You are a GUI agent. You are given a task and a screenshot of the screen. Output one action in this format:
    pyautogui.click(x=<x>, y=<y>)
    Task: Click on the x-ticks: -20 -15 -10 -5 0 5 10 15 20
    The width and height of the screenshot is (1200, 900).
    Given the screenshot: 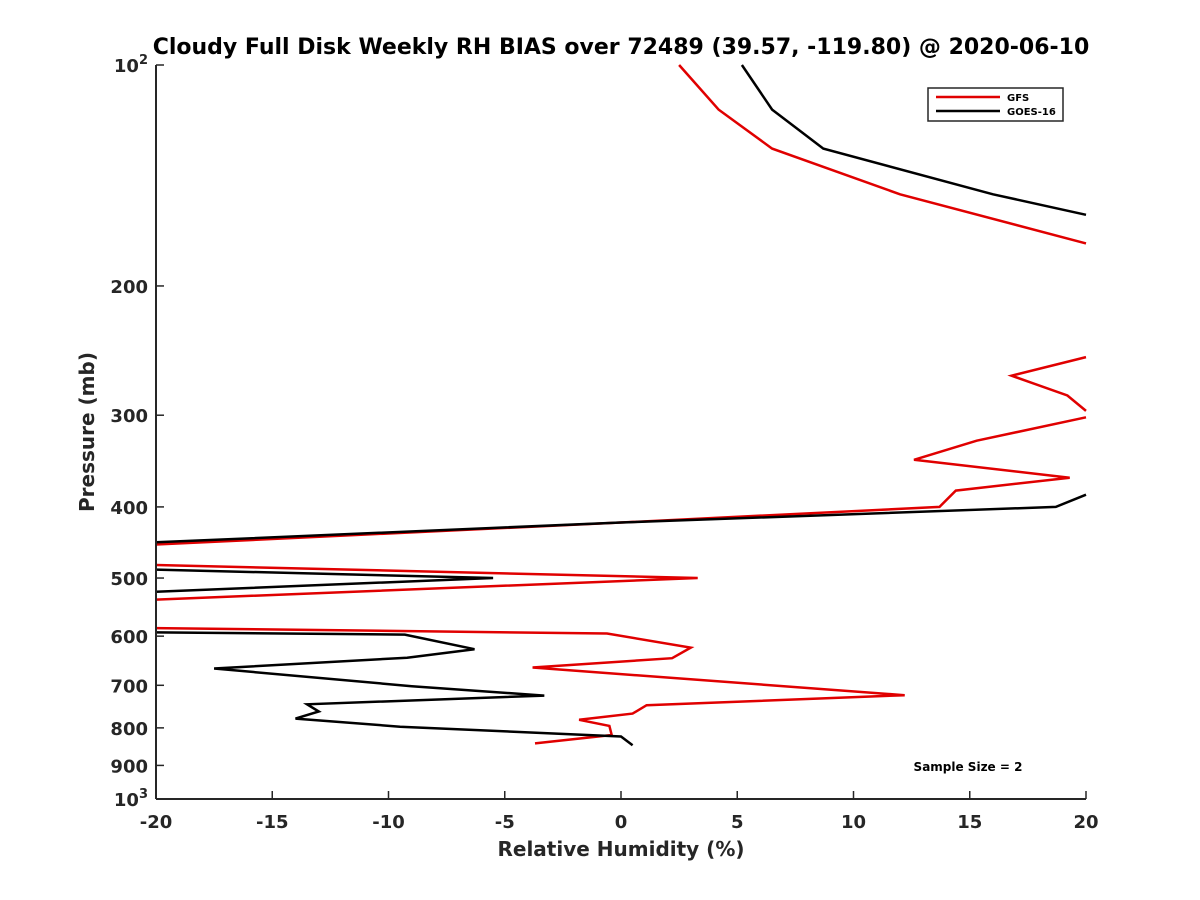 What is the action you would take?
    pyautogui.click(x=619, y=812)
    